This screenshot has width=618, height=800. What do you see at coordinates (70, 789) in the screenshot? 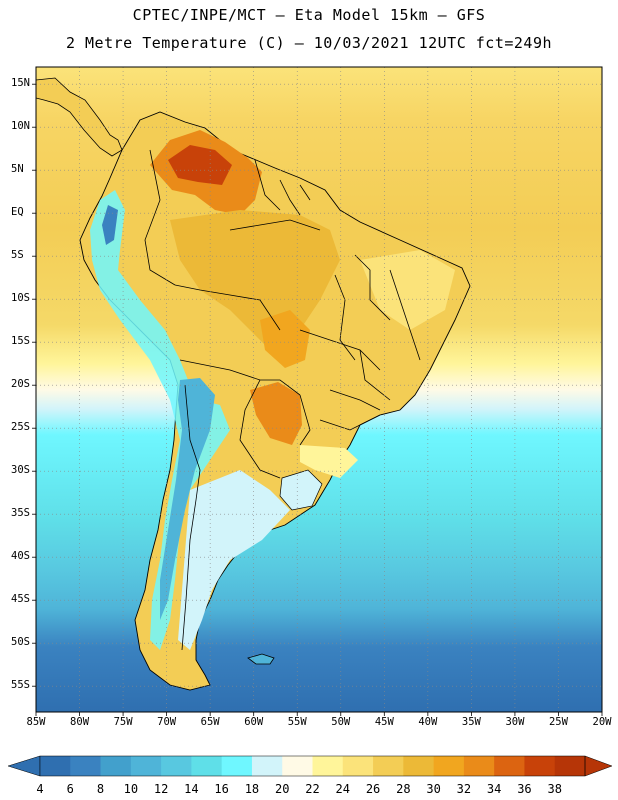
I see `colorbar-label: 6` at bounding box center [70, 789].